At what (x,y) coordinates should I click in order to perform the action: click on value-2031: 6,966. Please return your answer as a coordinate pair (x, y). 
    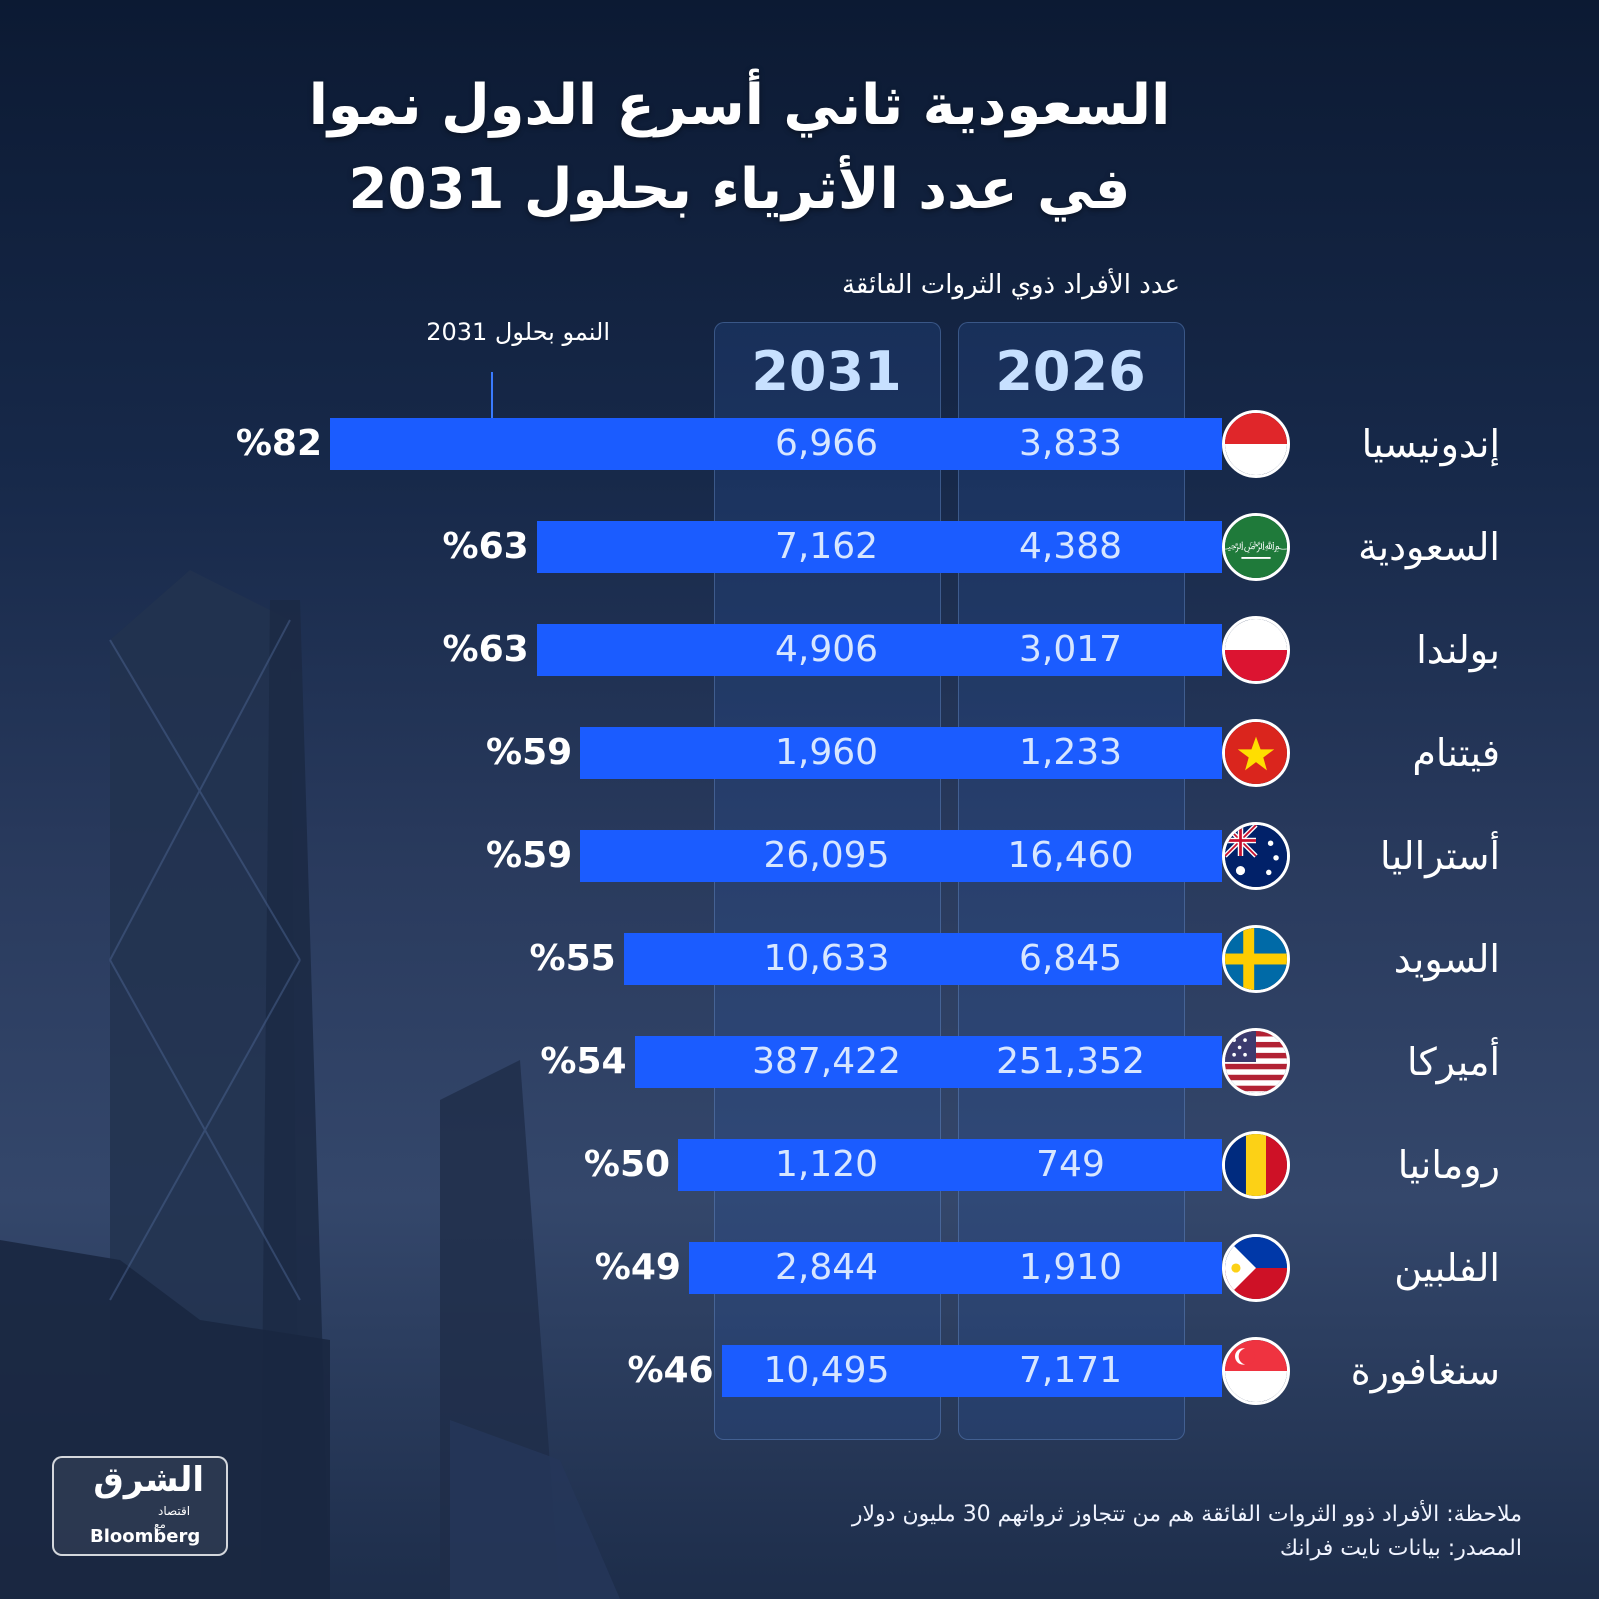
    Looking at the image, I should click on (826, 443).